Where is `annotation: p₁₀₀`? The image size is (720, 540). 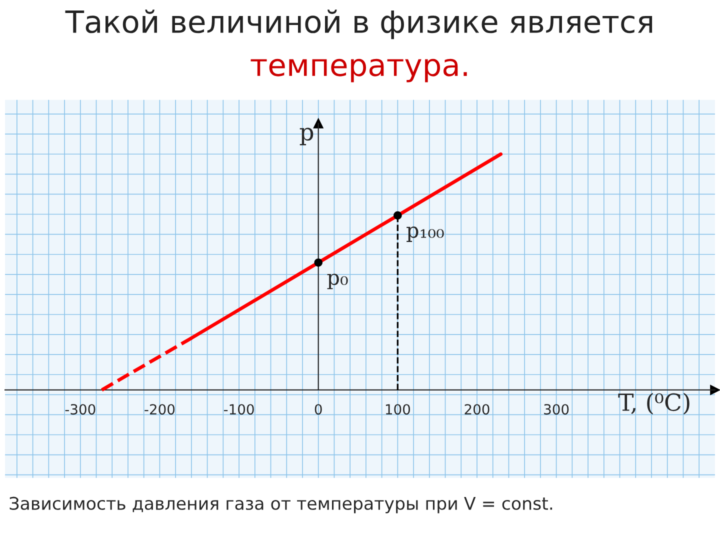
annotation: p₁₀₀ is located at coordinates (425, 234).